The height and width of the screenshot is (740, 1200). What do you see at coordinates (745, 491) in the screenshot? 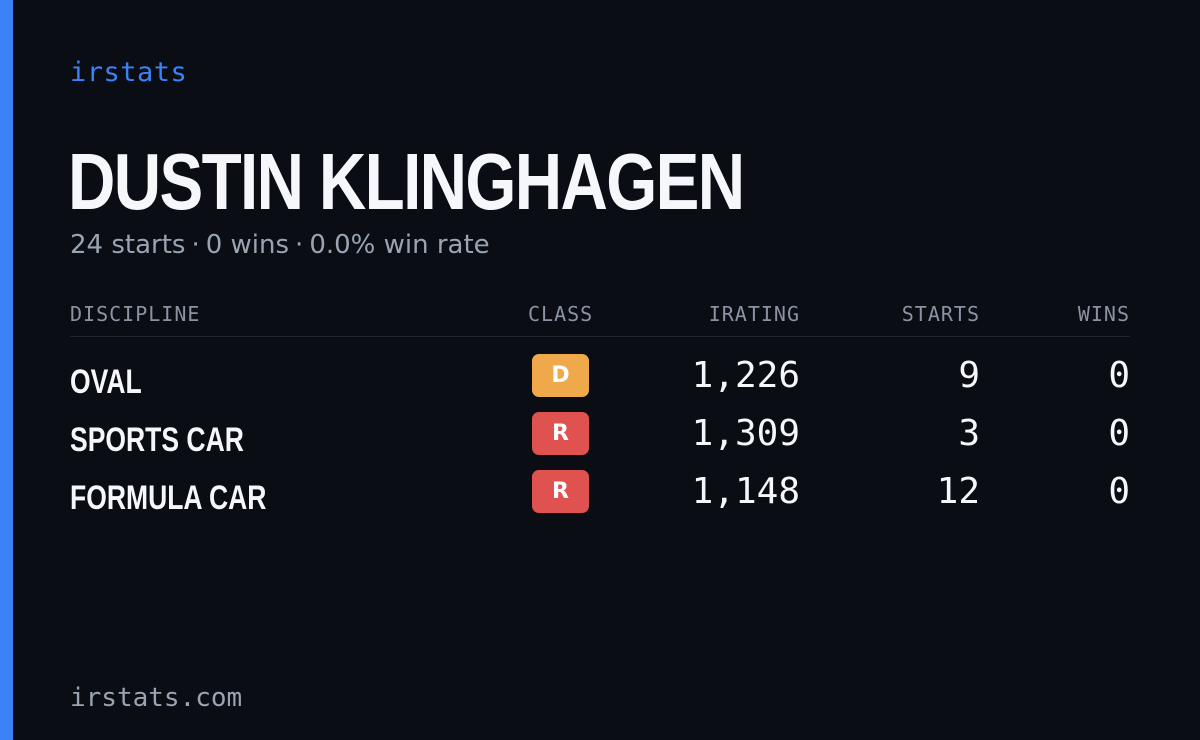
I see `irating-value: 1,148` at bounding box center [745, 491].